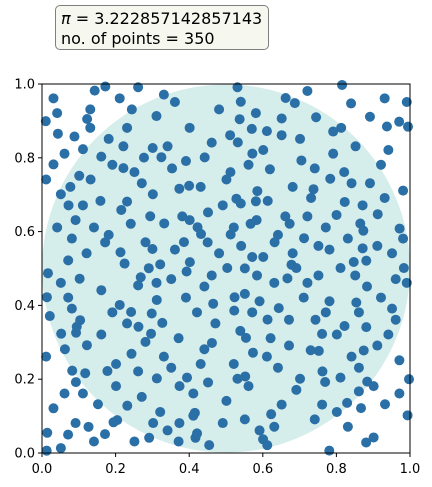 This screenshot has width=432, height=487. I want to click on y-tick-label: 0.6, so click(24, 232).